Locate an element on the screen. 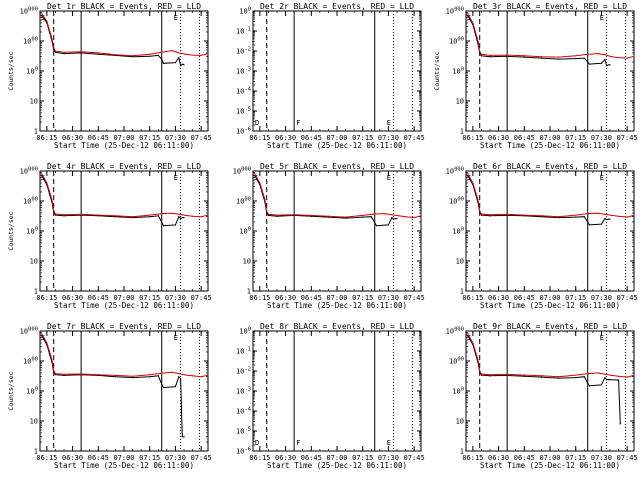 The image size is (640, 480). end-letter: E is located at coordinates (602, 18).